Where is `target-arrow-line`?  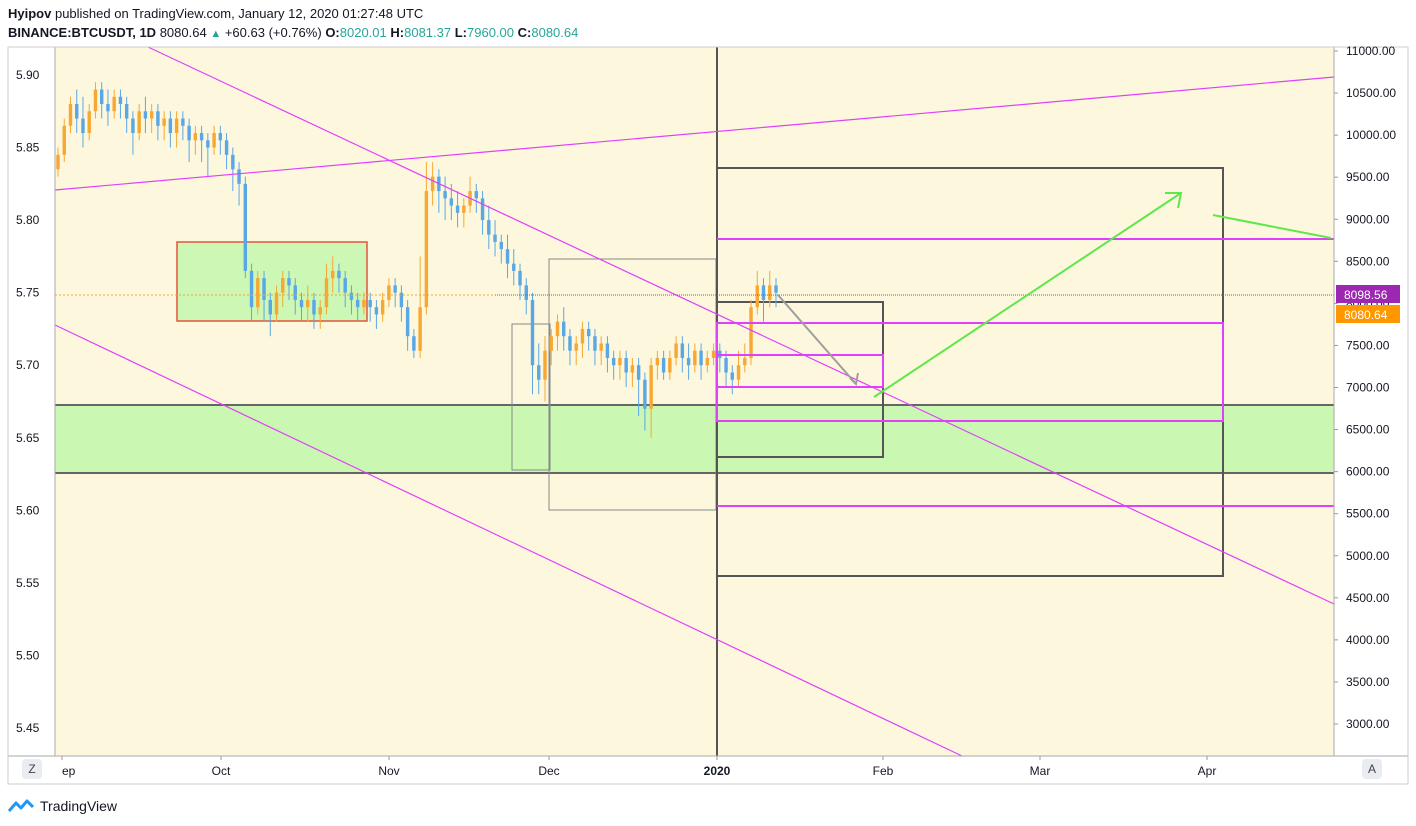
target-arrow-line is located at coordinates (1027, 295).